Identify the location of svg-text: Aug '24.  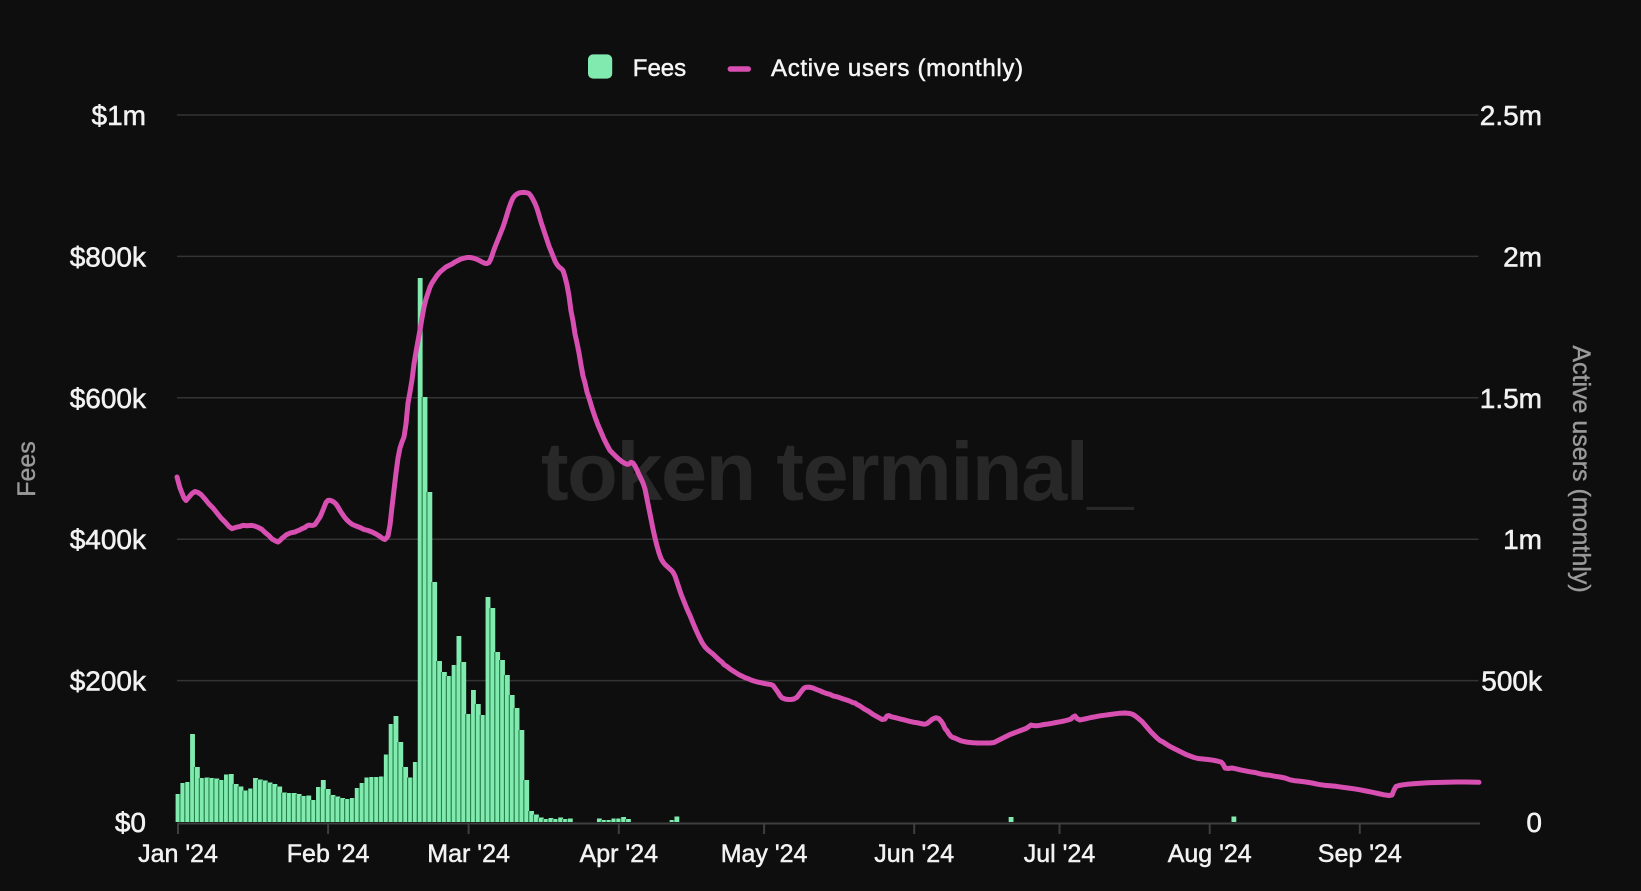
(1210, 854).